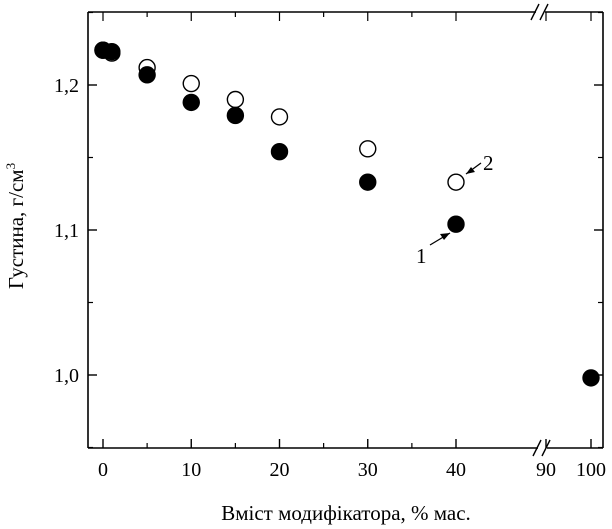  I want to click on series-1-arrowhead, so click(445, 236).